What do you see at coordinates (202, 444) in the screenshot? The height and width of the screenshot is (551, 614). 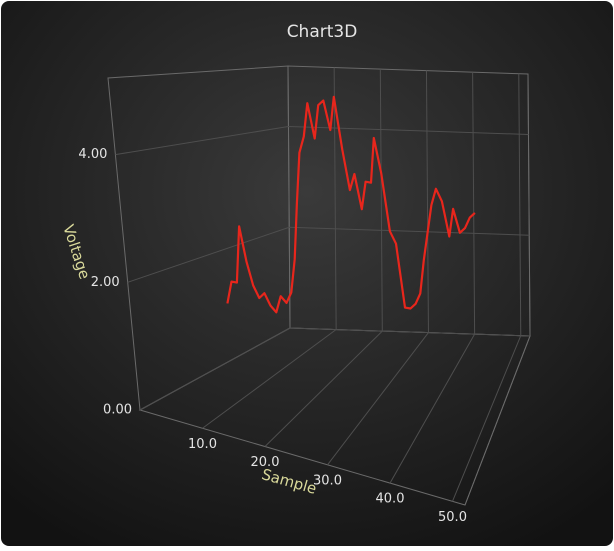 I see `x-tick-label: 10.0` at bounding box center [202, 444].